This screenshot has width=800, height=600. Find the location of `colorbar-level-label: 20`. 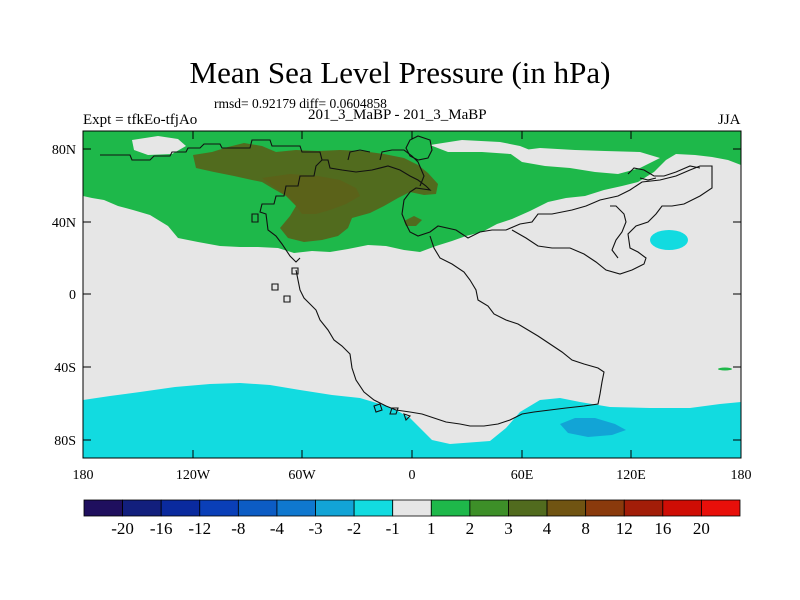

colorbar-level-label: 20 is located at coordinates (701, 528).